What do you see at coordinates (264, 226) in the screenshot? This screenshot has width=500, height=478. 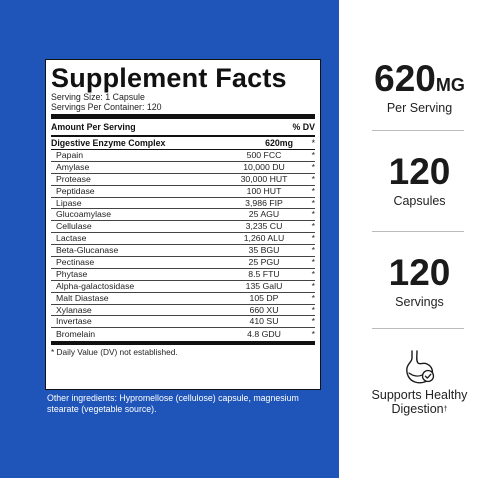 I see `ingredient-amount: 3,235 CU` at bounding box center [264, 226].